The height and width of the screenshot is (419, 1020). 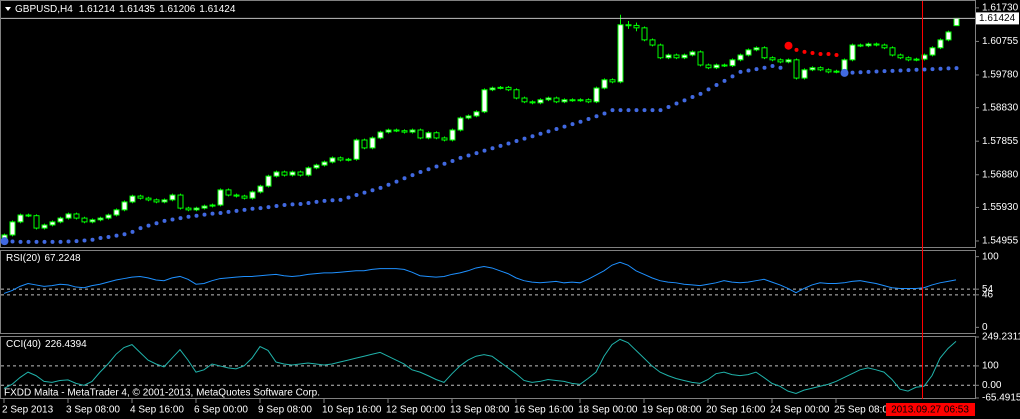 I want to click on high-value: 1.61435, so click(x=137, y=9).